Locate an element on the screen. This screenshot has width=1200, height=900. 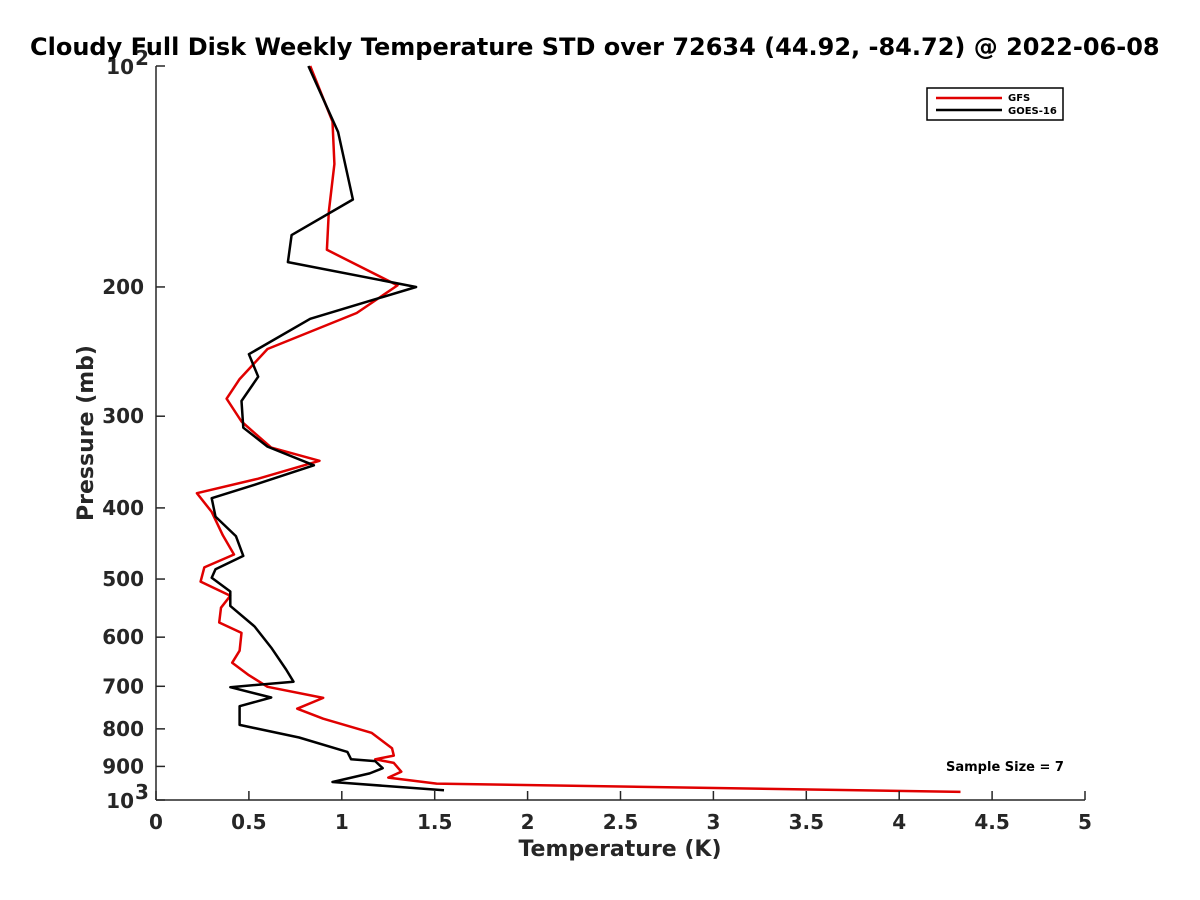
y-tick-label-exponent: 3 is located at coordinates (142, 792).